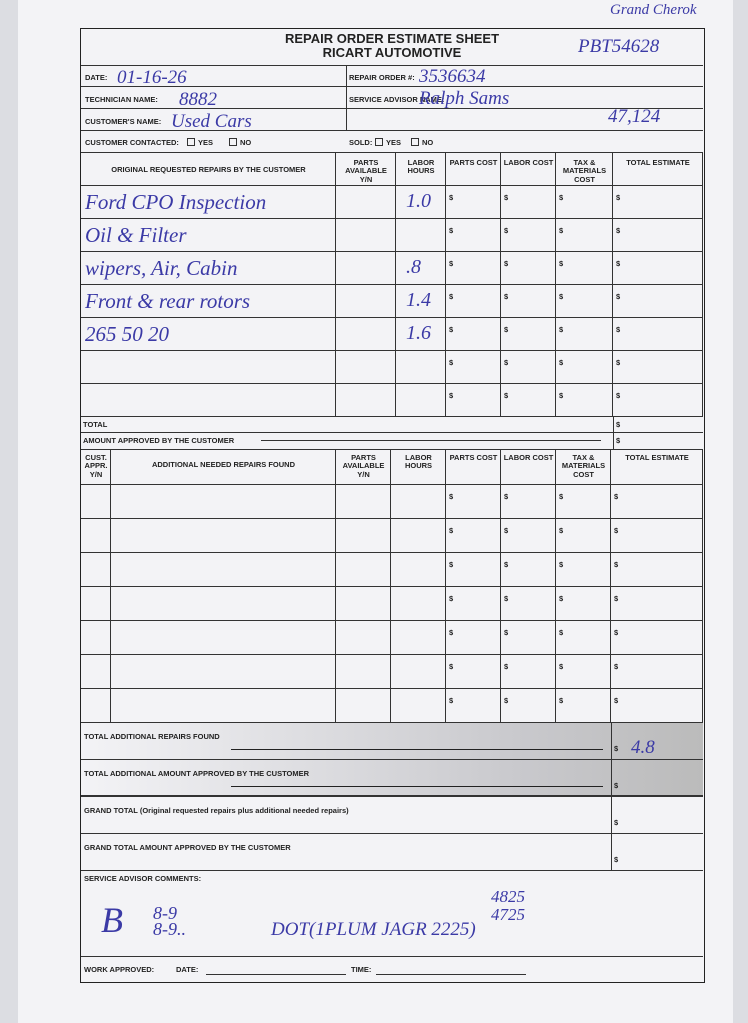  I want to click on time-line, so click(451, 974).